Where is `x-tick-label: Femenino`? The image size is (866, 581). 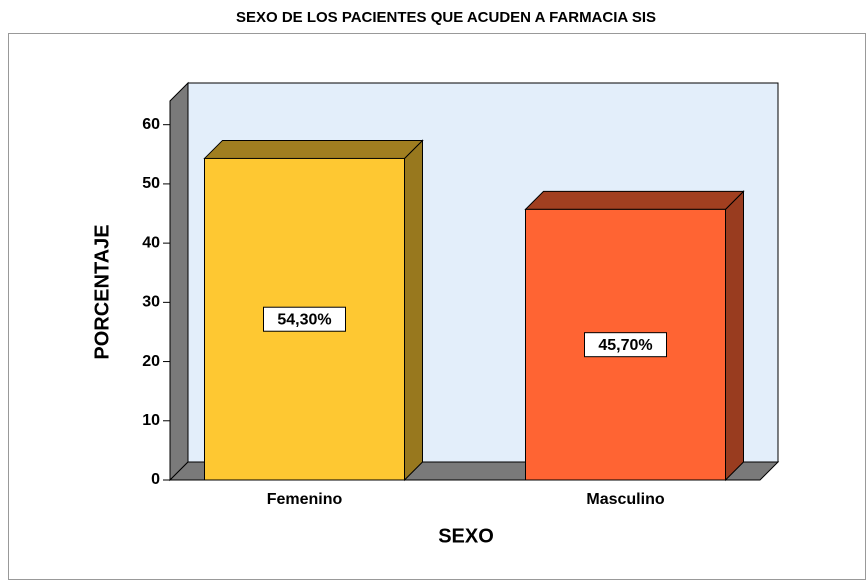
x-tick-label: Femenino is located at coordinates (305, 499).